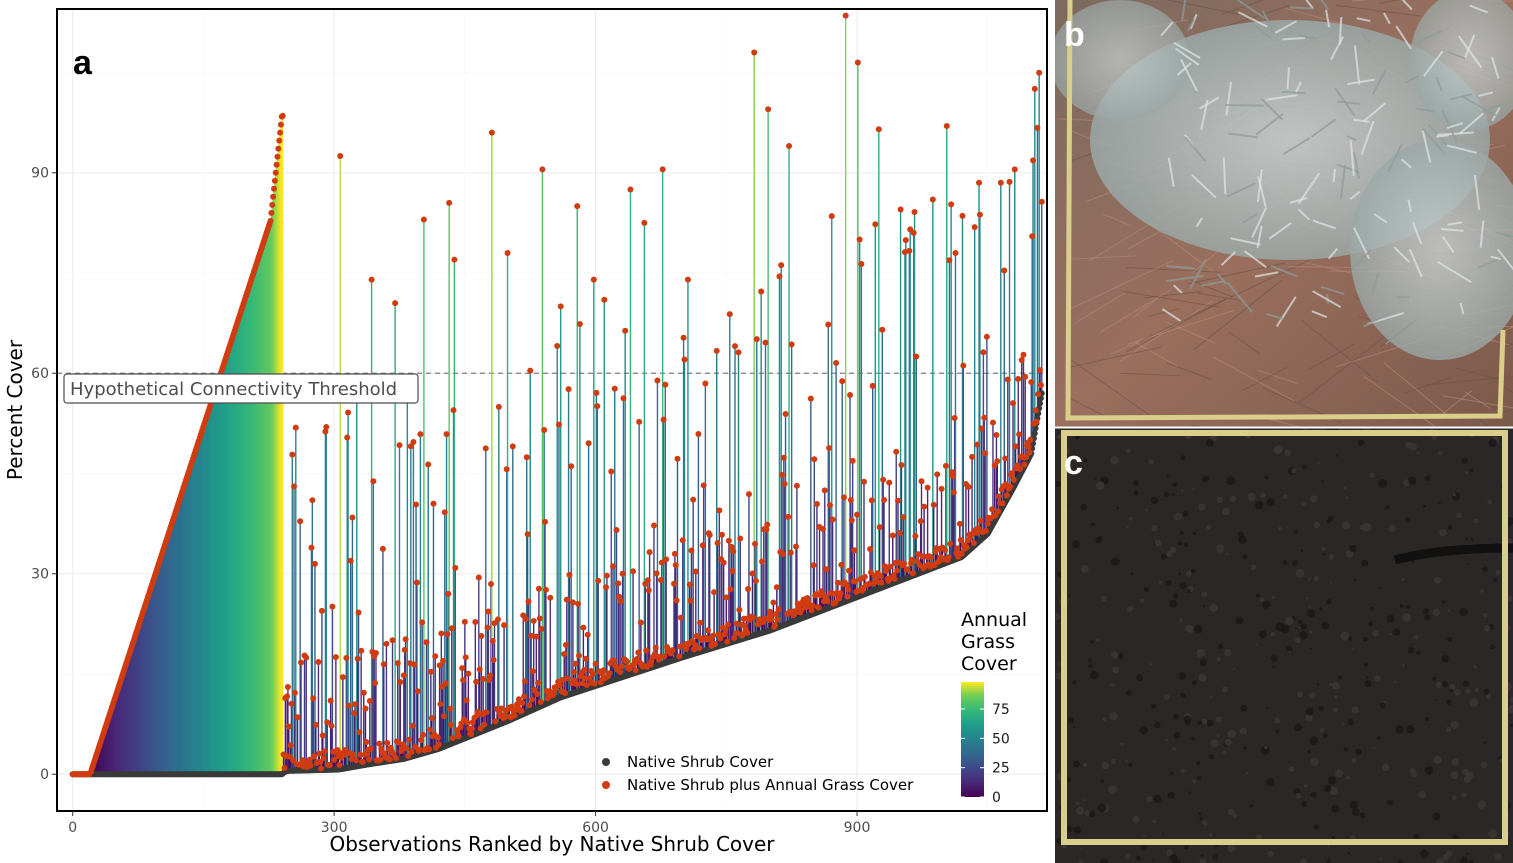 This screenshot has height=863, width=1513. Describe the element at coordinates (857, 828) in the screenshot. I see `x-tick-label: 900` at that location.